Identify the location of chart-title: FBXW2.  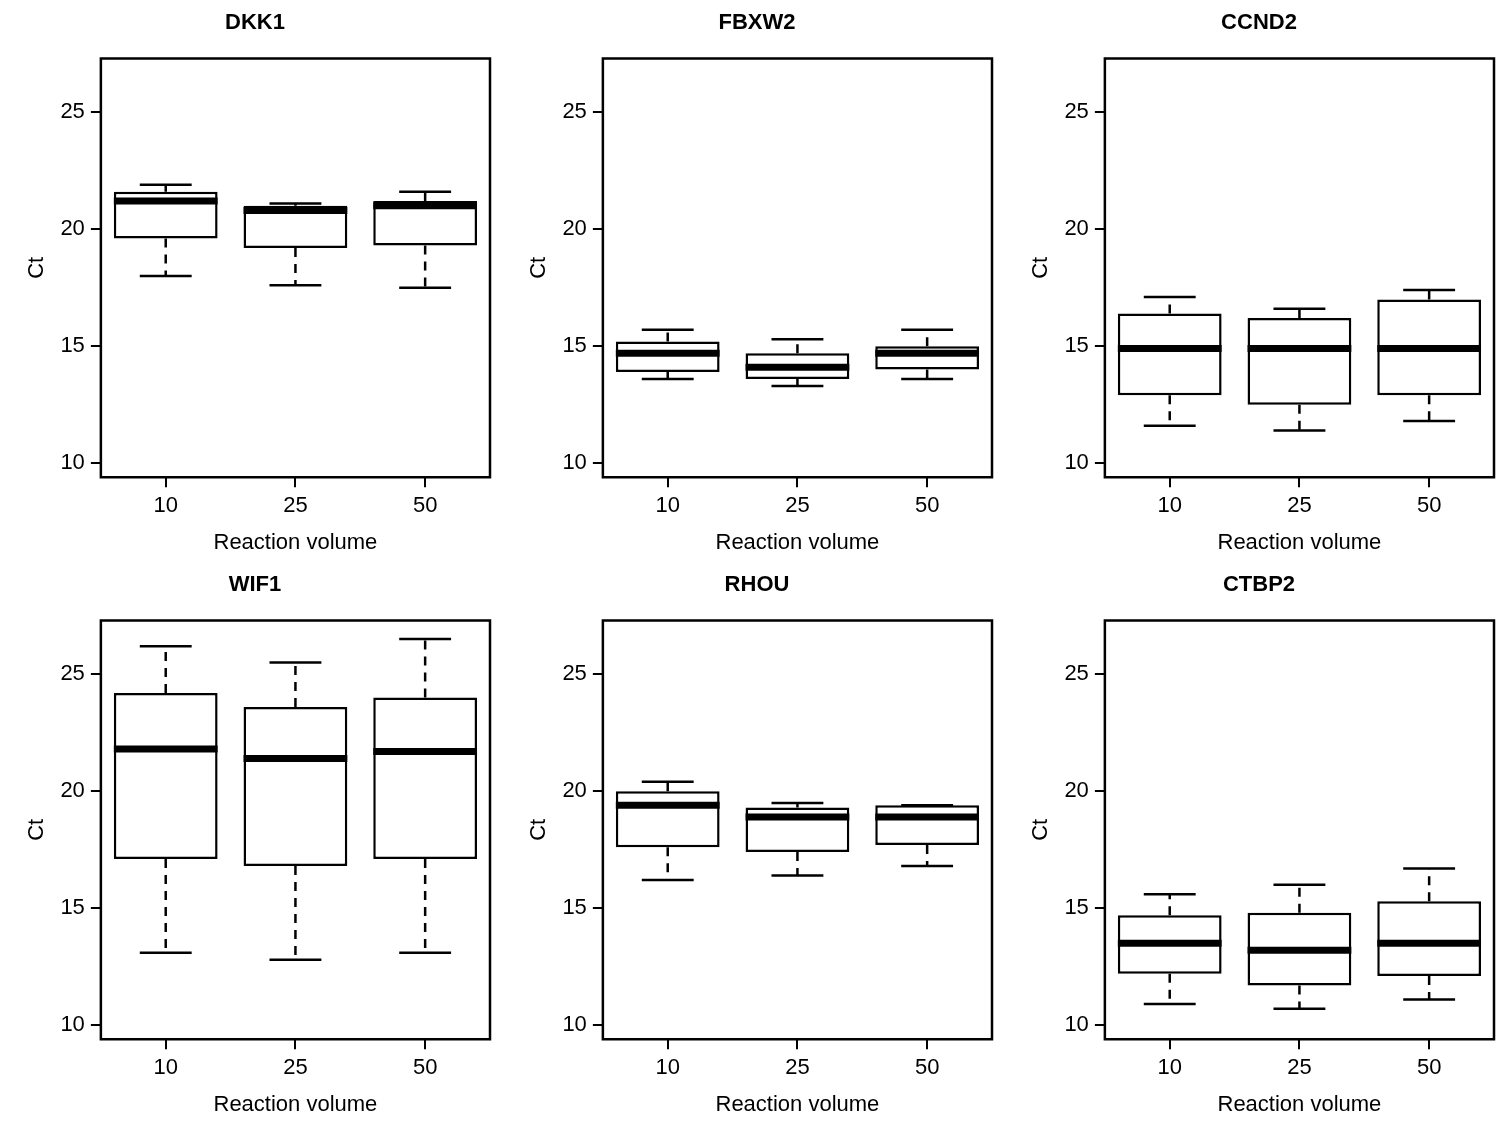
(757, 22).